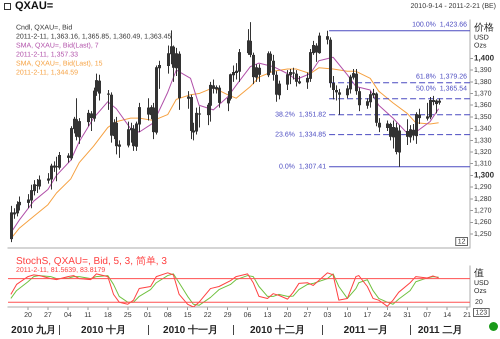  What do you see at coordinates (278, 330) in the screenshot?
I see `text: 2010 十二月` at bounding box center [278, 330].